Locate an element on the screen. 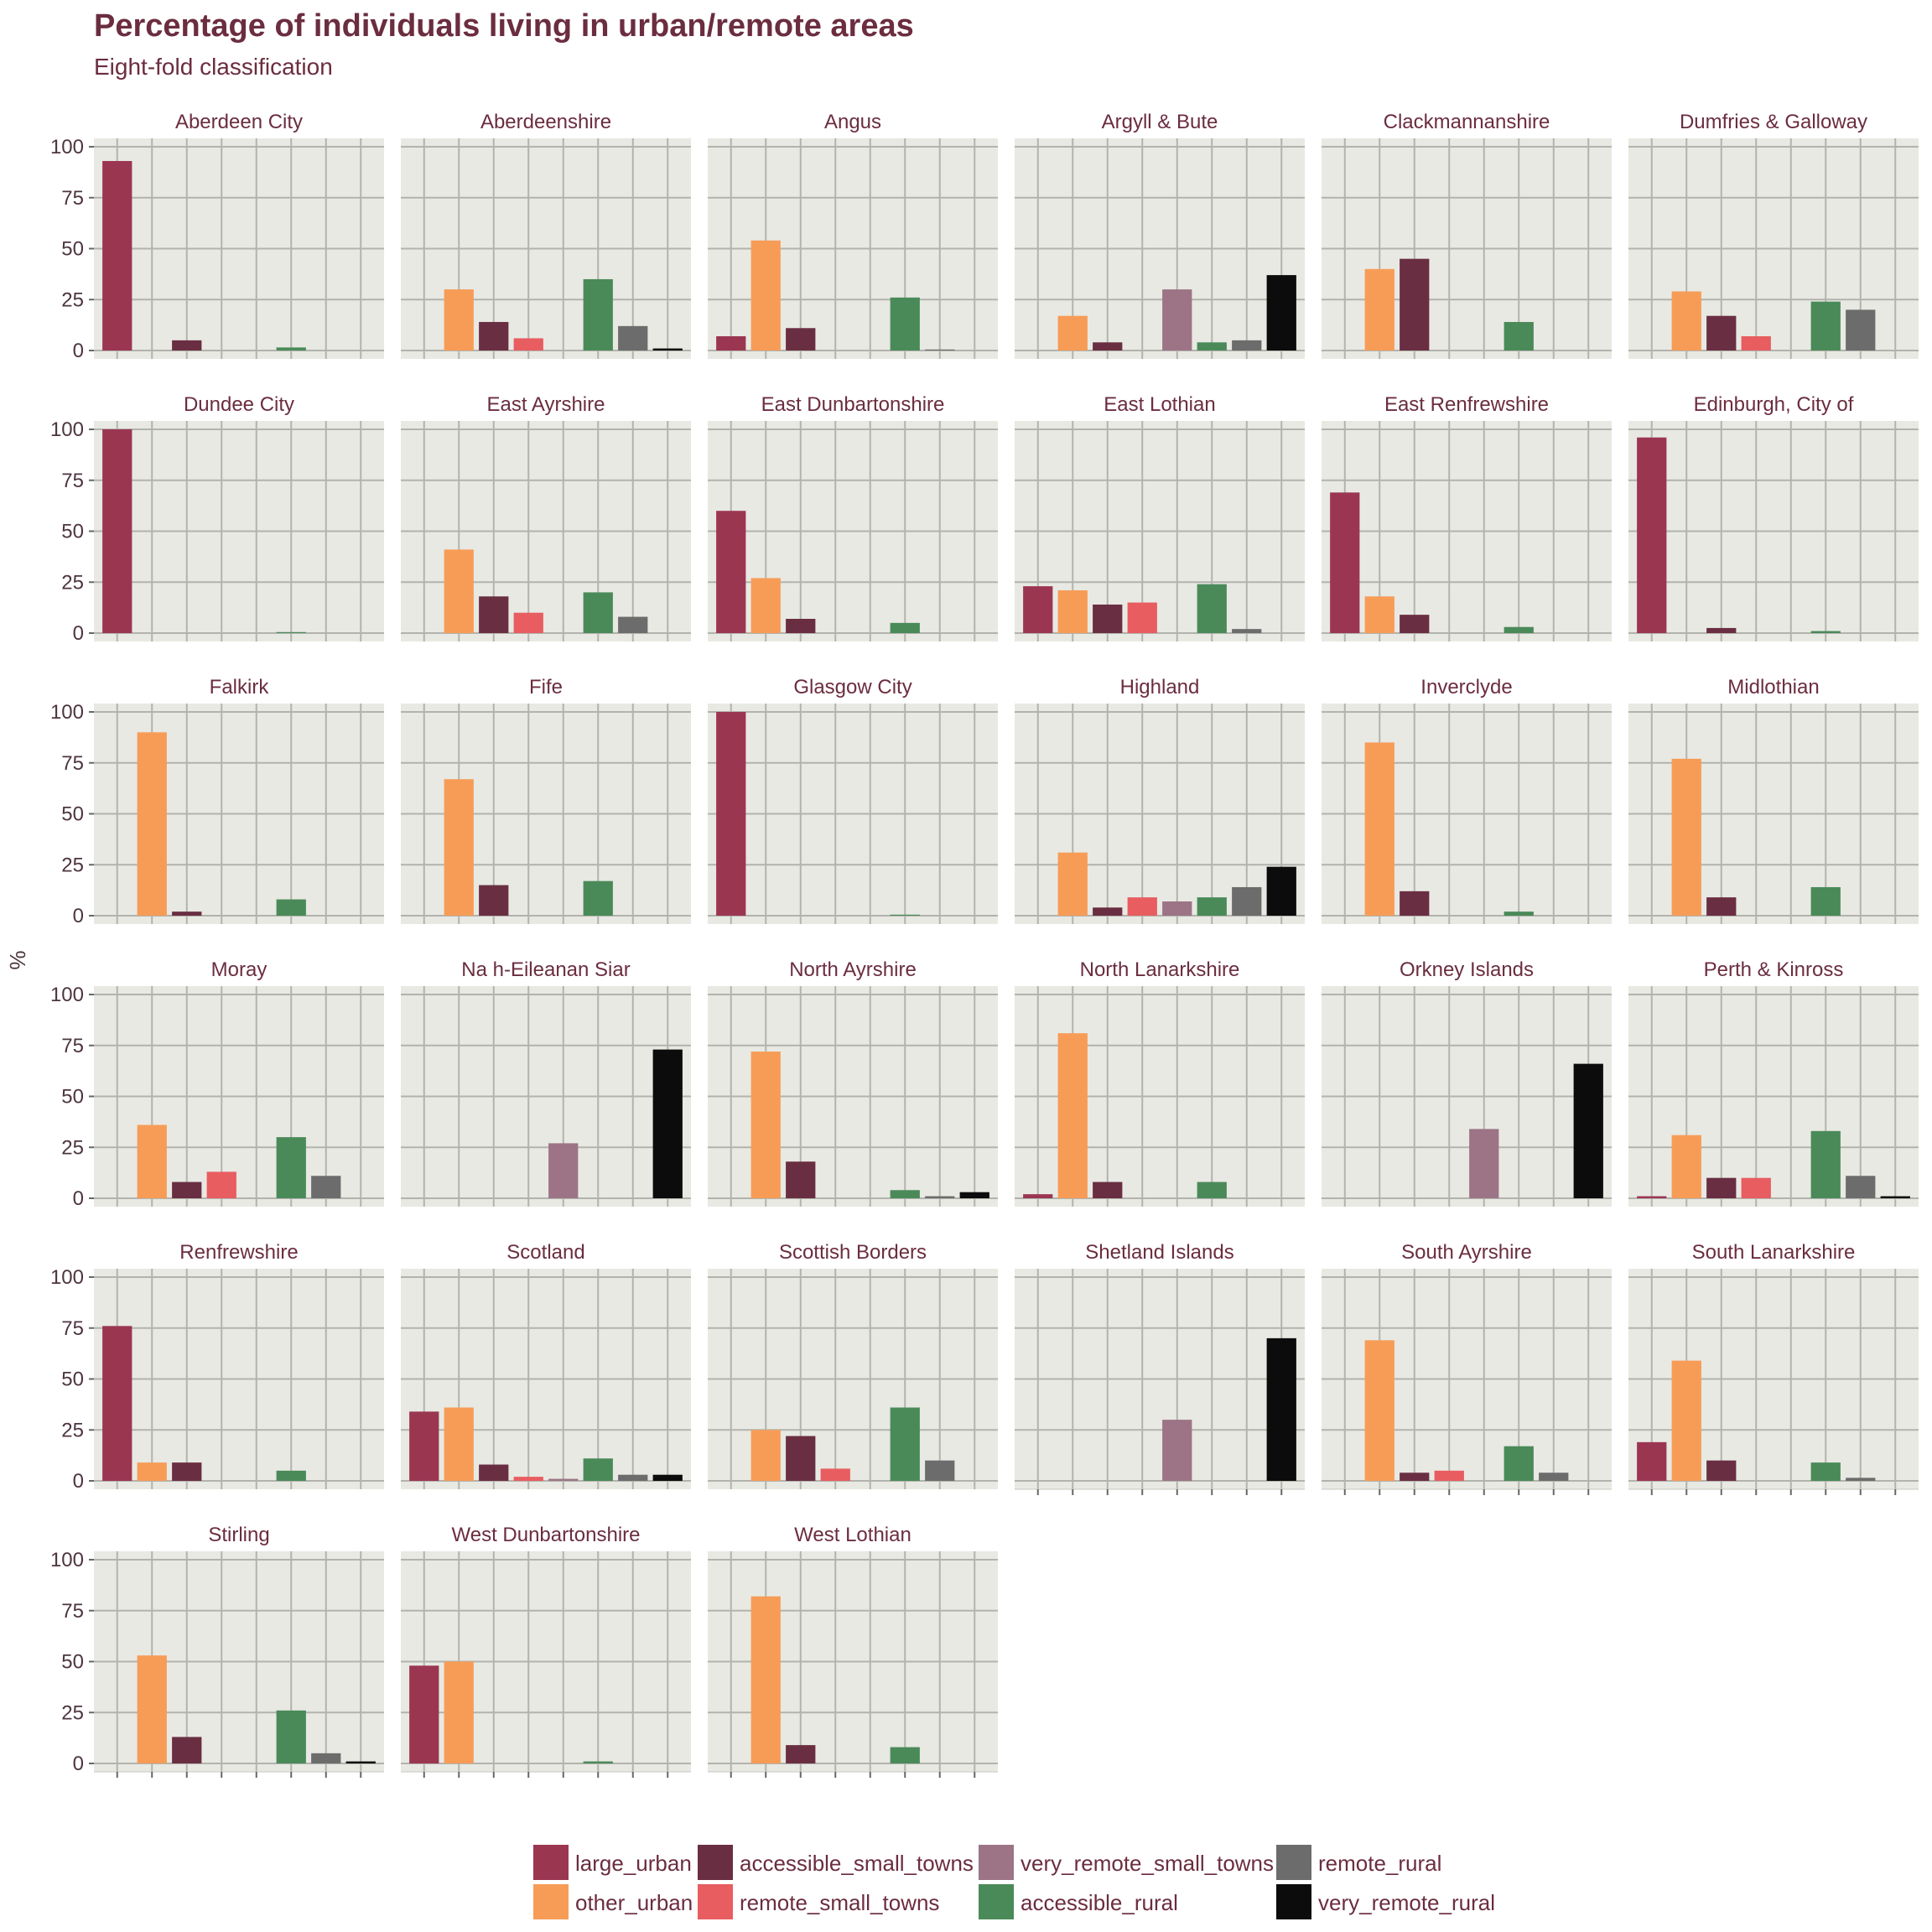  bar-shetland-islands-very-remote-small-towns is located at coordinates (1177, 1450).